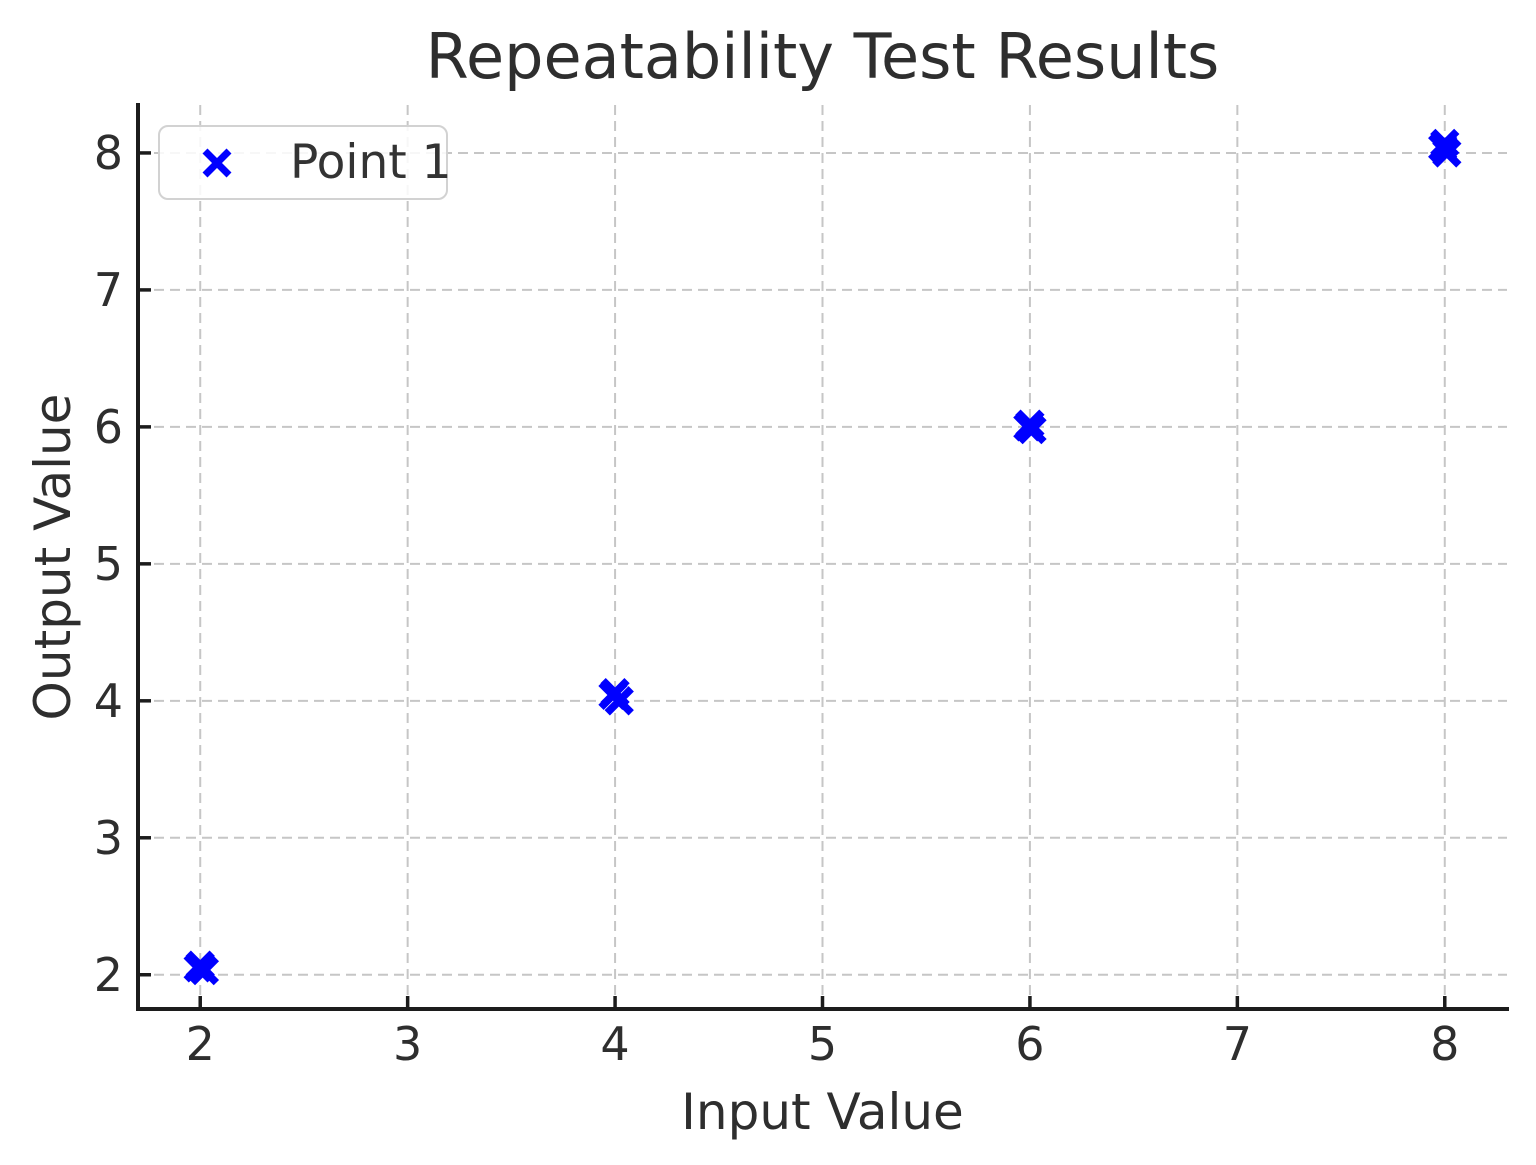  What do you see at coordinates (108, 564) in the screenshot?
I see `y-tick-label: 5` at bounding box center [108, 564].